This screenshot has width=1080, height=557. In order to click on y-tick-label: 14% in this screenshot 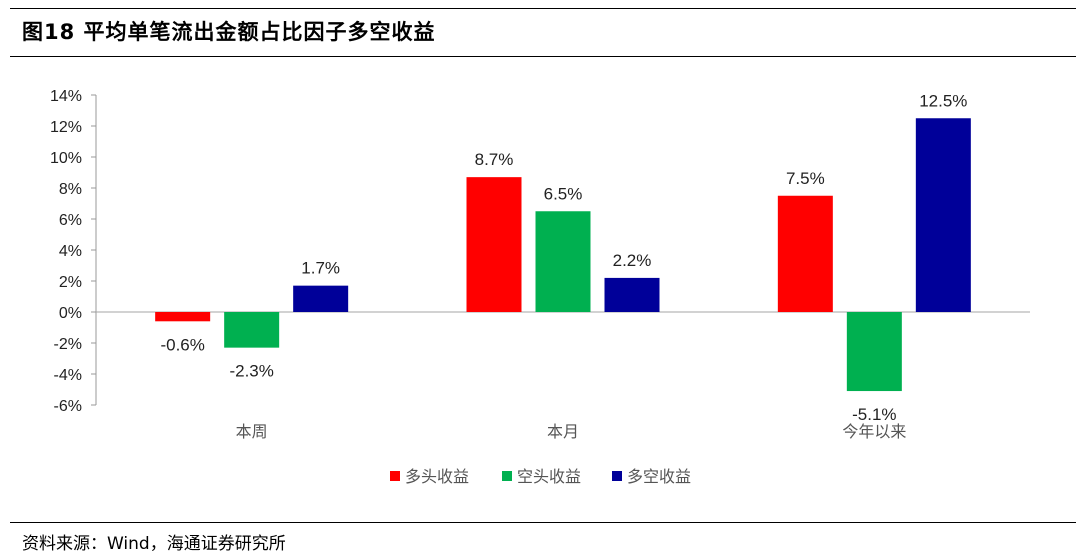, I will do `click(66, 96)`.